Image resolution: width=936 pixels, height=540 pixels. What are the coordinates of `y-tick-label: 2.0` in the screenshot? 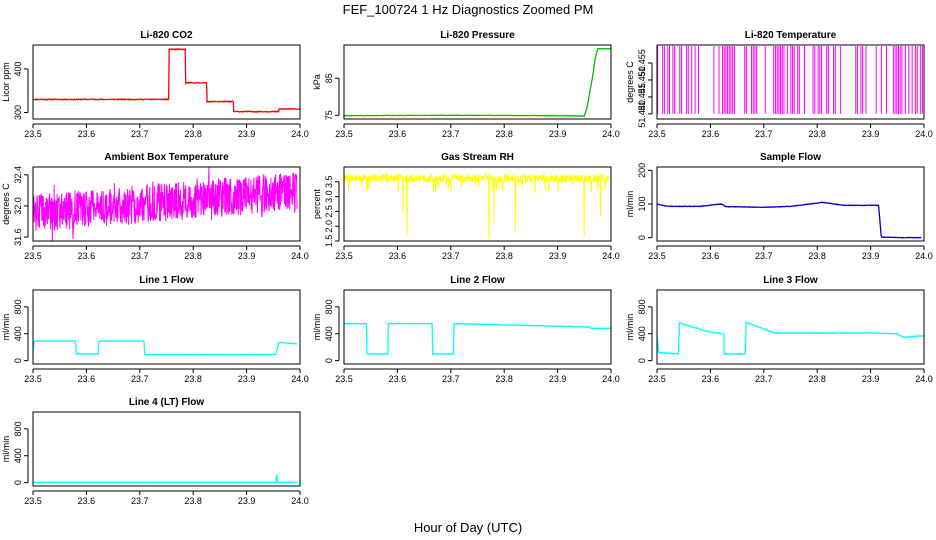 It's located at (329, 226).